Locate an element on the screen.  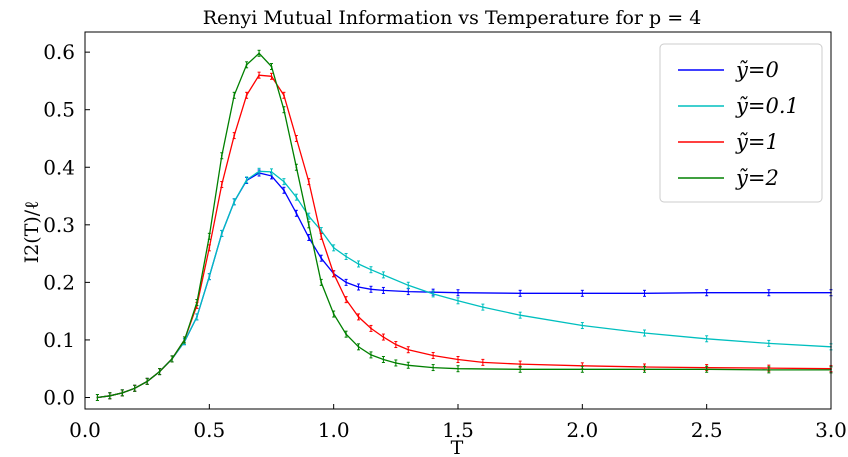
x-tick-label: 2.5 is located at coordinates (707, 430).